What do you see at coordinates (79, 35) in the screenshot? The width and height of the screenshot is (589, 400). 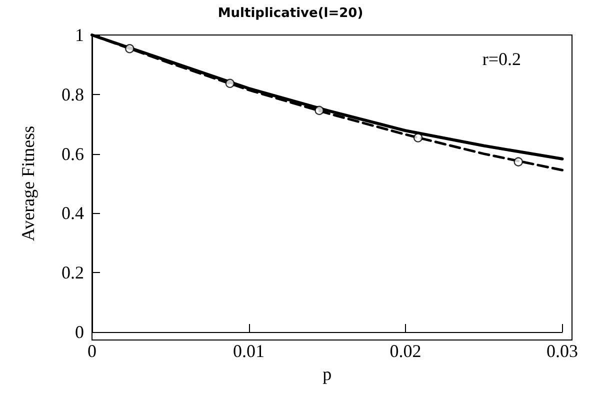 I see `y-tick-label: 1` at bounding box center [79, 35].